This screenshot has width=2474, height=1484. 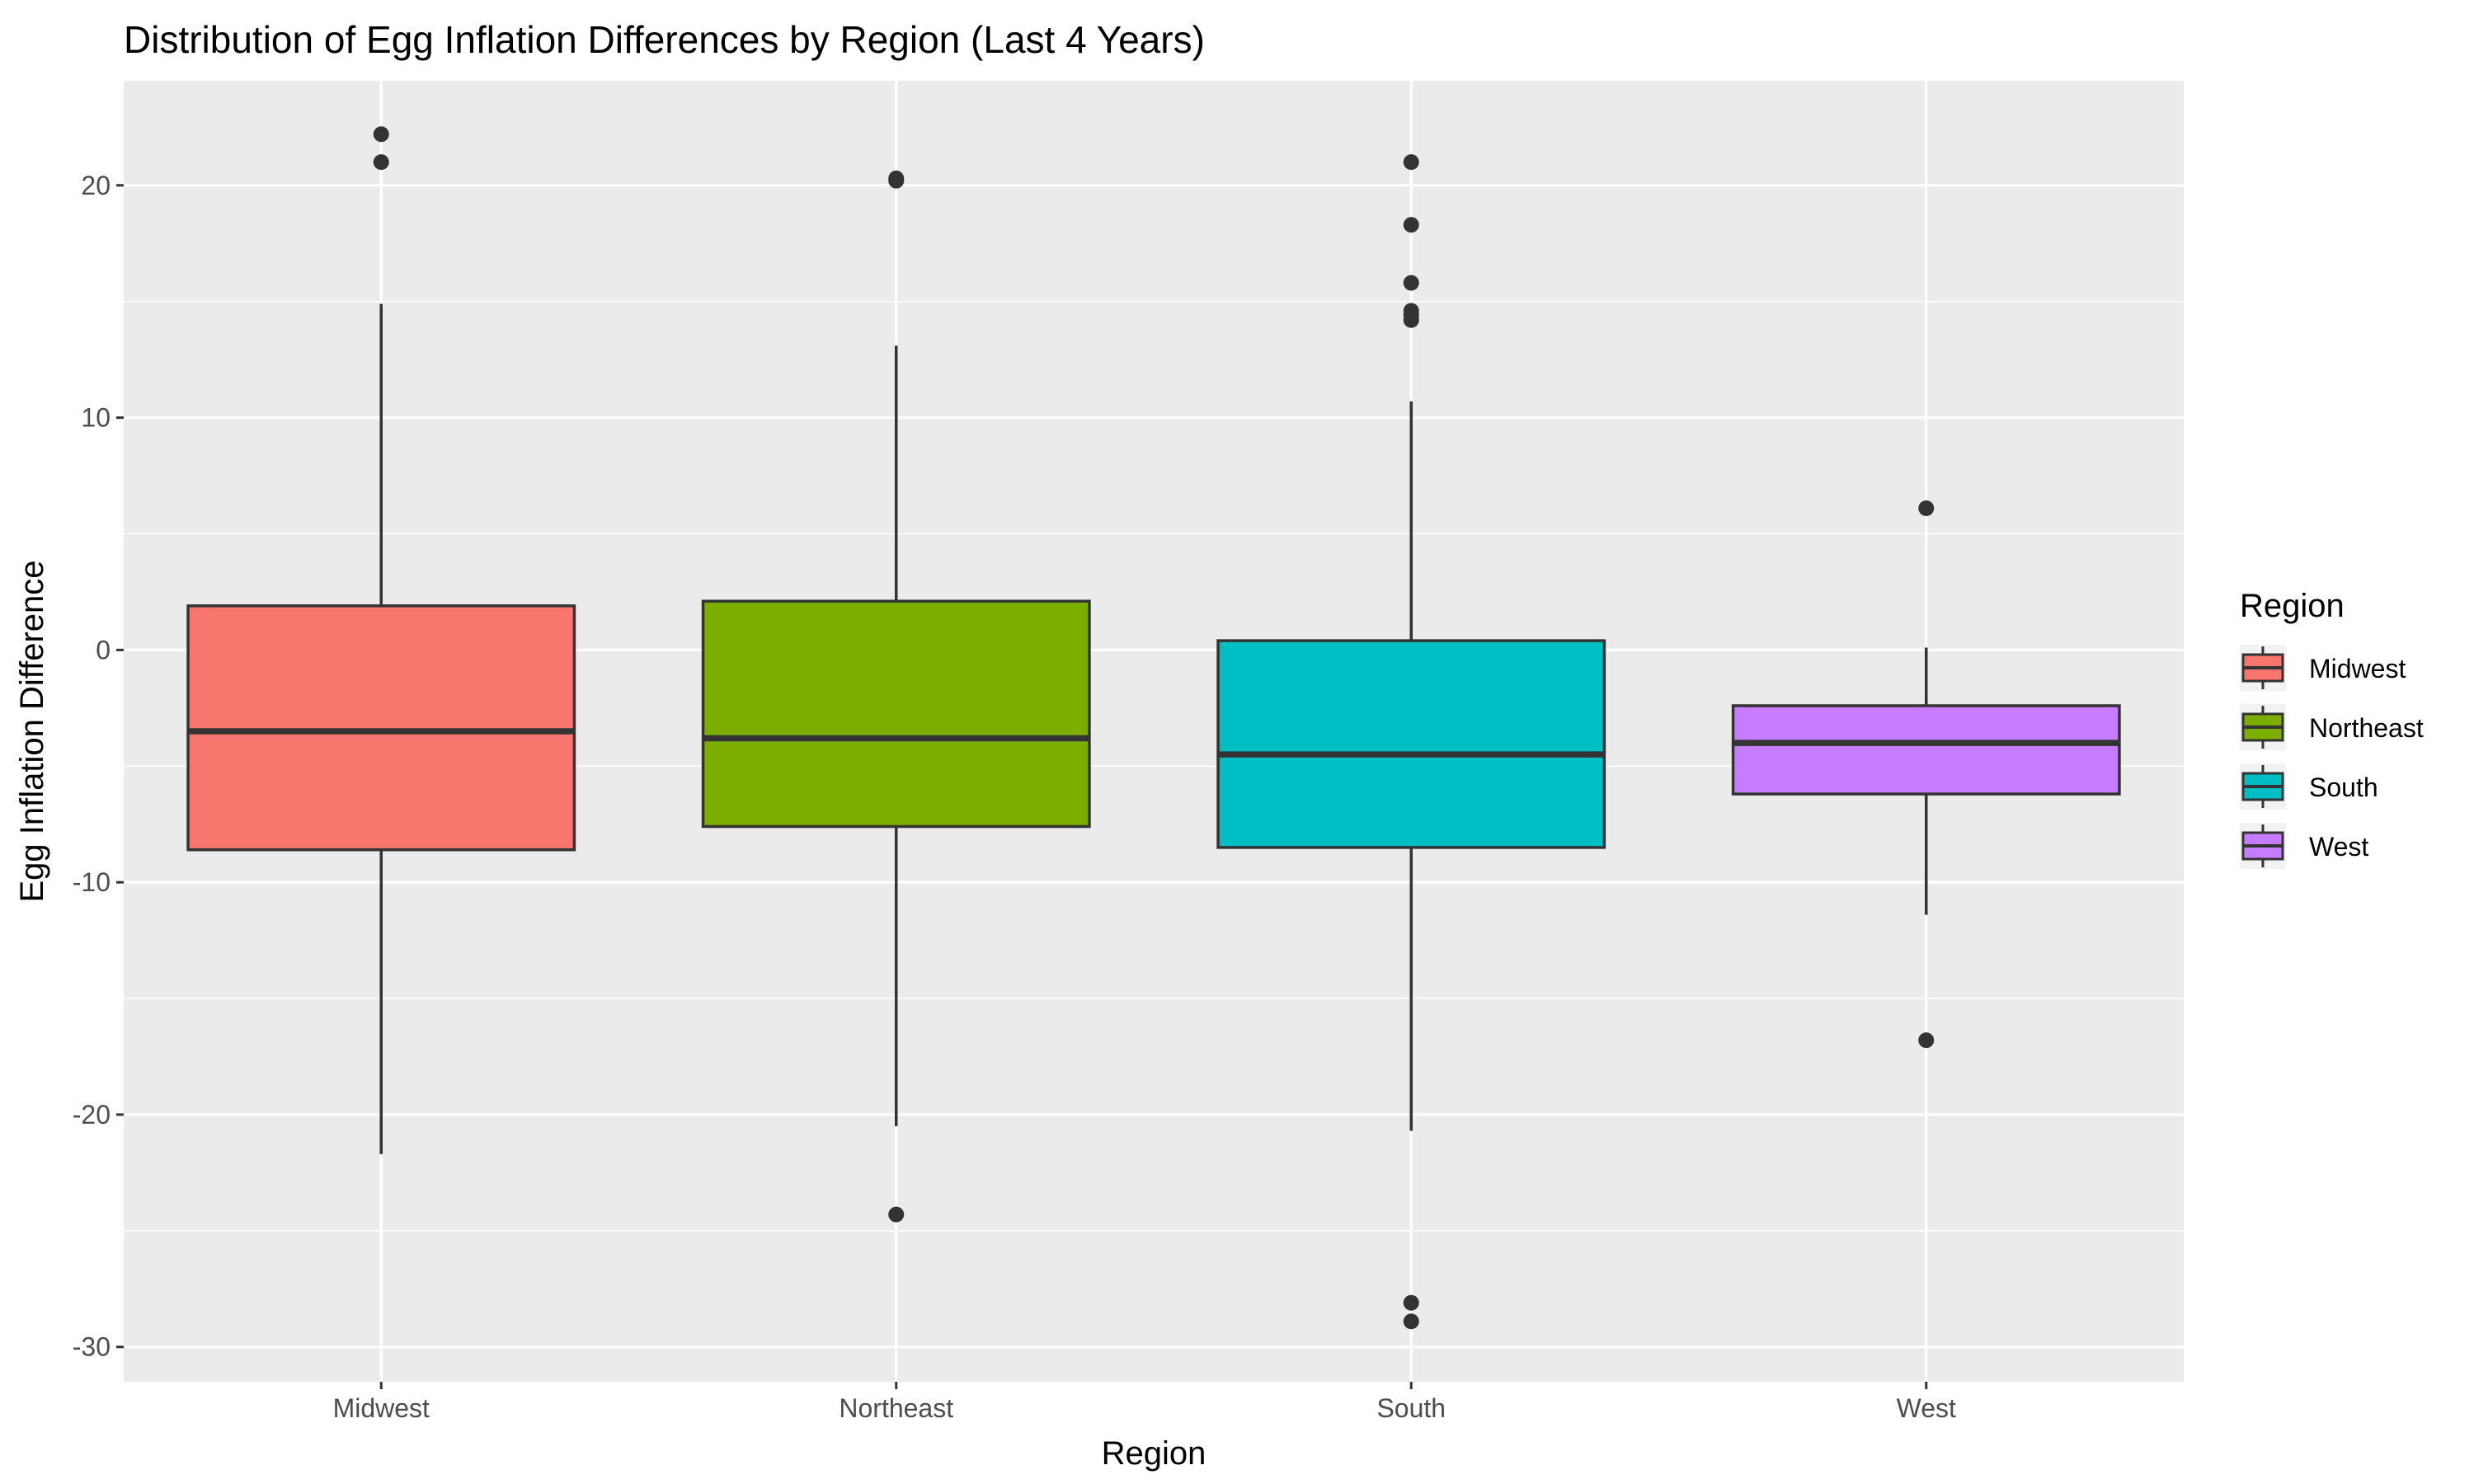 What do you see at coordinates (1154, 1453) in the screenshot?
I see `x-axis-title: Region` at bounding box center [1154, 1453].